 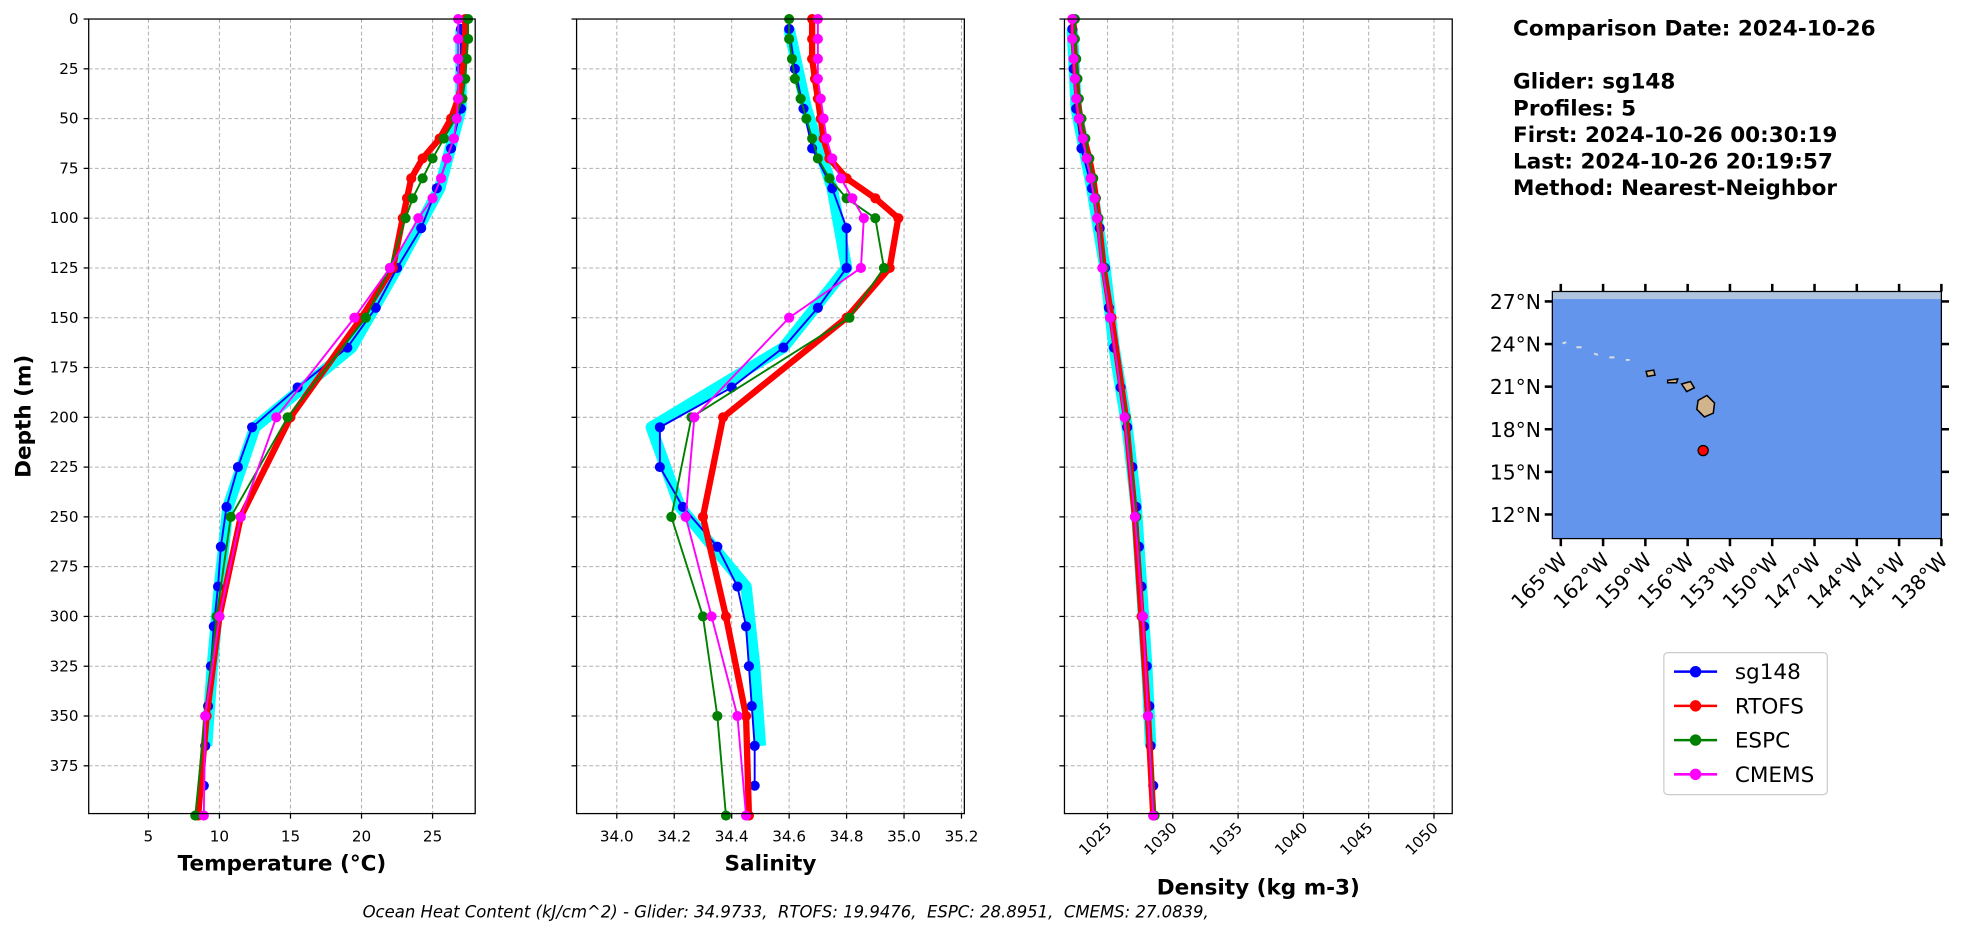 I want to click on y-tick-label: 350, so click(x=64, y=716).